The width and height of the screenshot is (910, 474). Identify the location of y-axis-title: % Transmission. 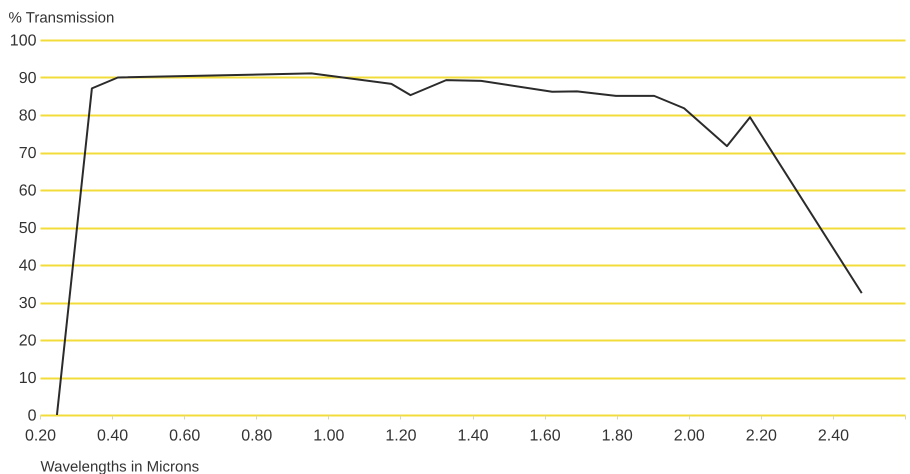
(61, 18).